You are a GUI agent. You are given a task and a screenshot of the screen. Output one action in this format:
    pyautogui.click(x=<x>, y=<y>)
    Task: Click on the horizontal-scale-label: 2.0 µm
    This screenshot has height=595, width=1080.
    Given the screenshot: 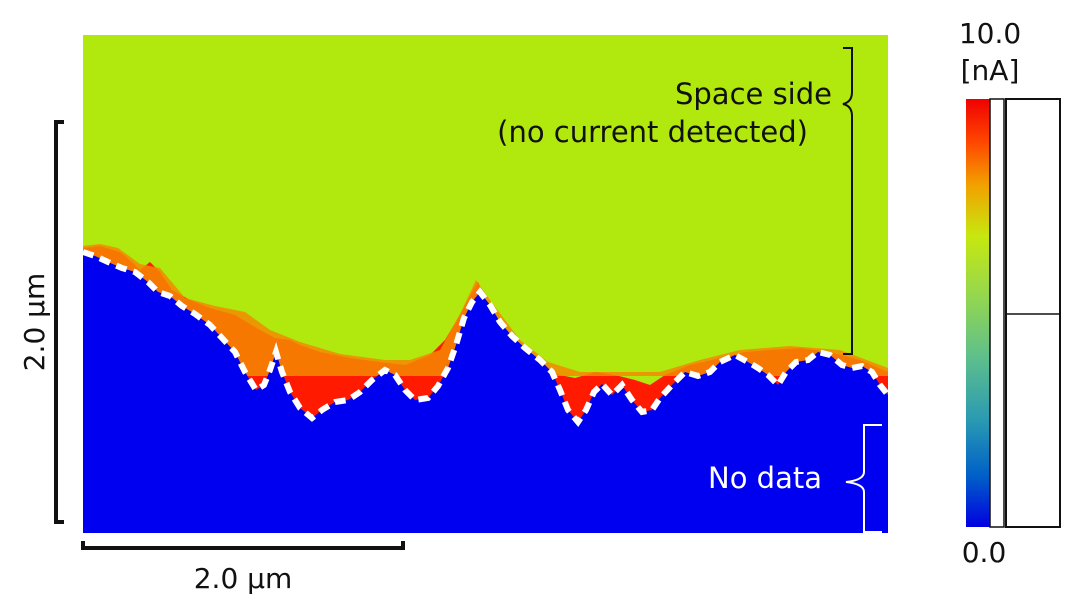 What is the action you would take?
    pyautogui.click(x=243, y=578)
    